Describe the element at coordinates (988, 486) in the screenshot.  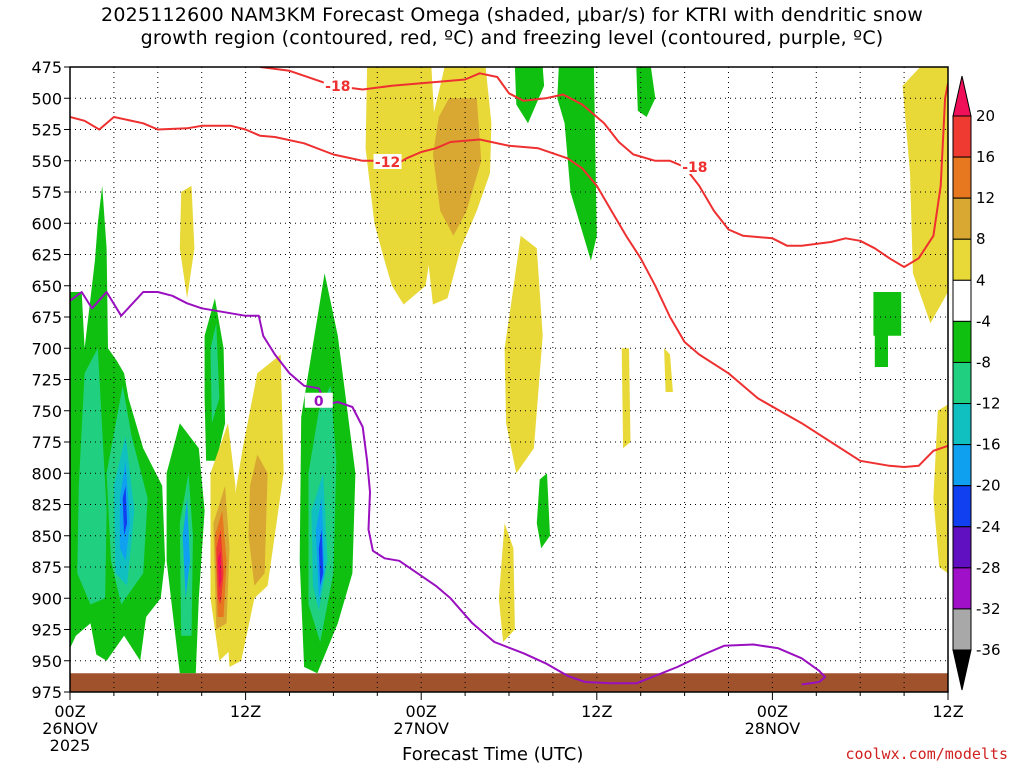
I see `colorbar-label: -20` at that location.